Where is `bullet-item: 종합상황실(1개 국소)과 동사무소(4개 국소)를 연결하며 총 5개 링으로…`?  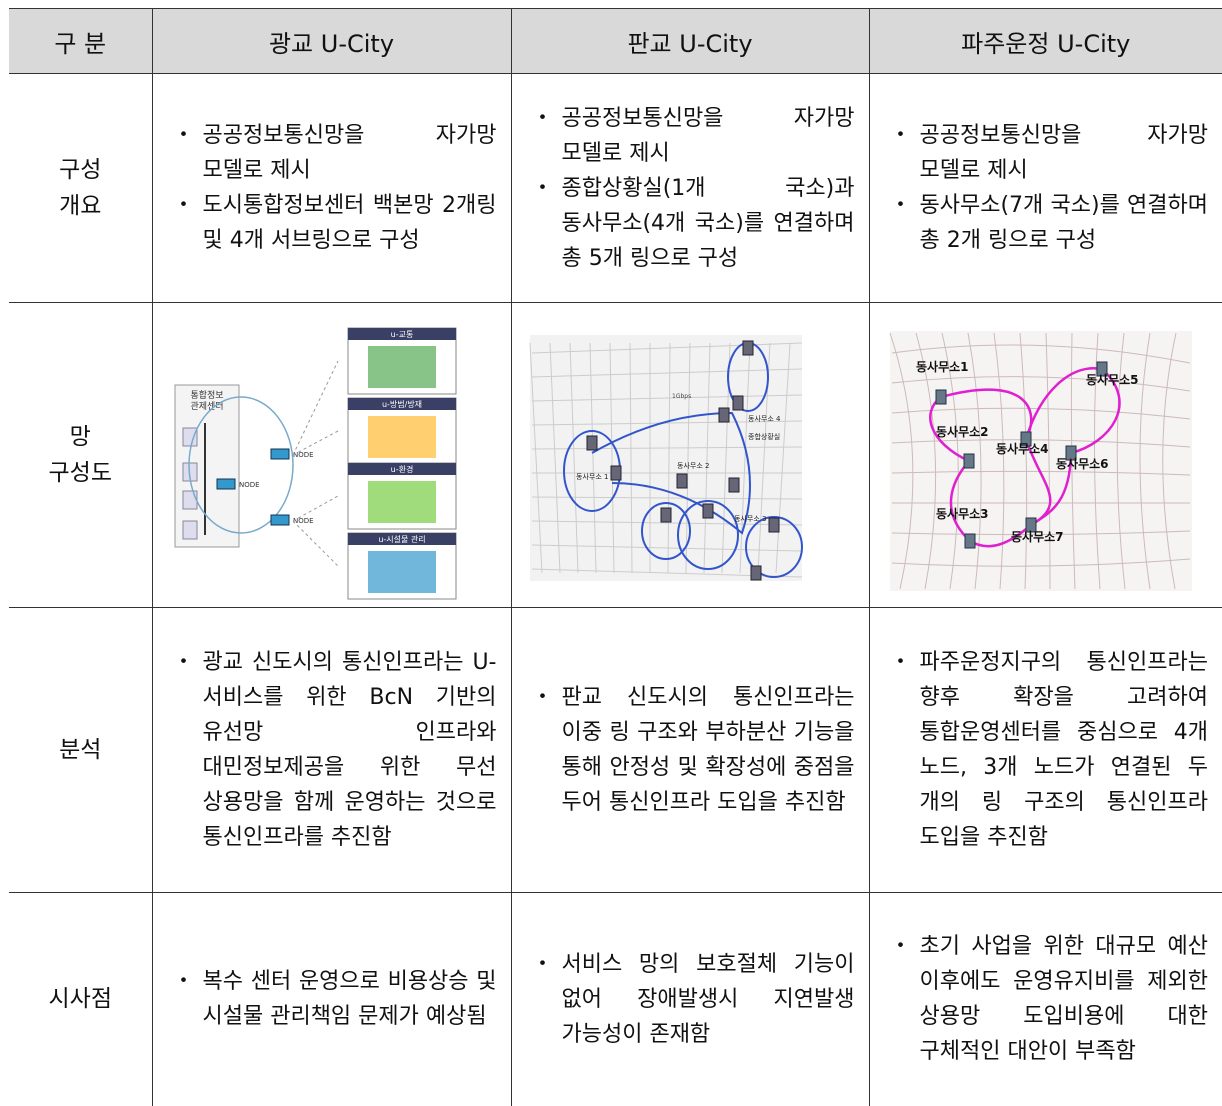 bullet-item: 종합상황실(1개 국소)과 동사무소(4개 국소)를 연결하며 총 5개 링으로… is located at coordinates (693, 223).